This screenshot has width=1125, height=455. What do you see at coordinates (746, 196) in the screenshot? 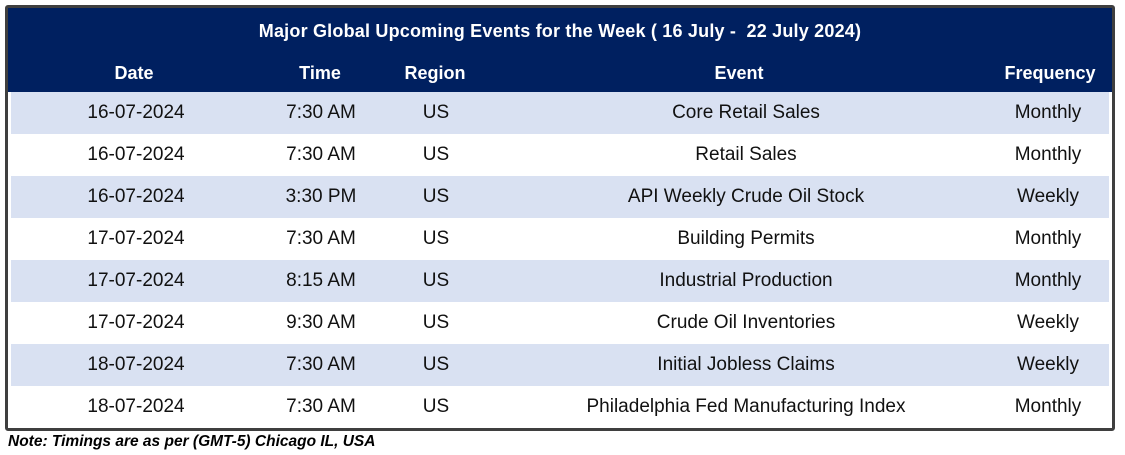
I see `cell-event: API Weekly Crude Oil Stock` at bounding box center [746, 196].